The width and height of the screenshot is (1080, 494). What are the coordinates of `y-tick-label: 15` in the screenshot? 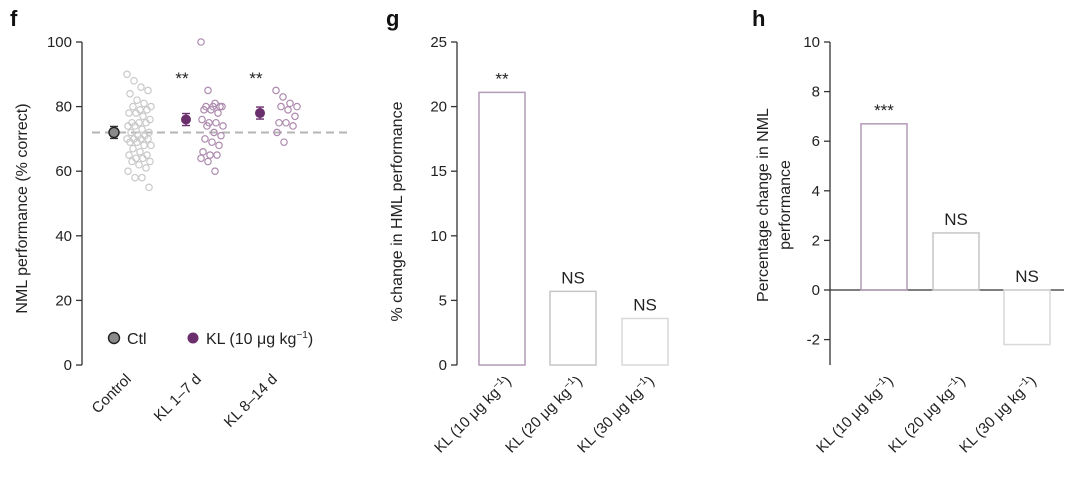 It's located at (438, 171).